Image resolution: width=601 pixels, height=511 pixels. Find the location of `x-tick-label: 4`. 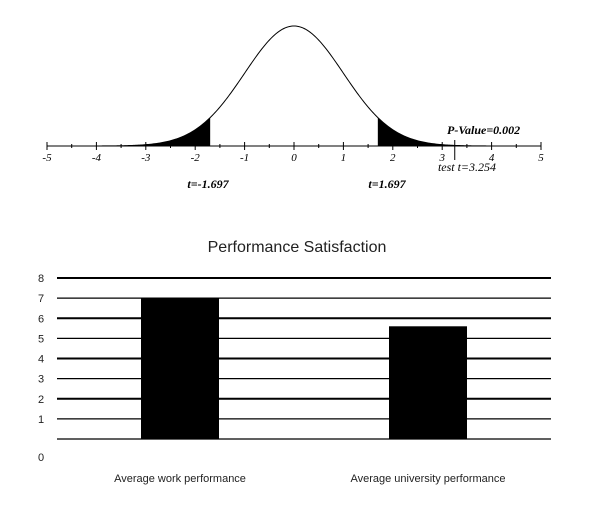

x-tick-label: 4 is located at coordinates (492, 158).